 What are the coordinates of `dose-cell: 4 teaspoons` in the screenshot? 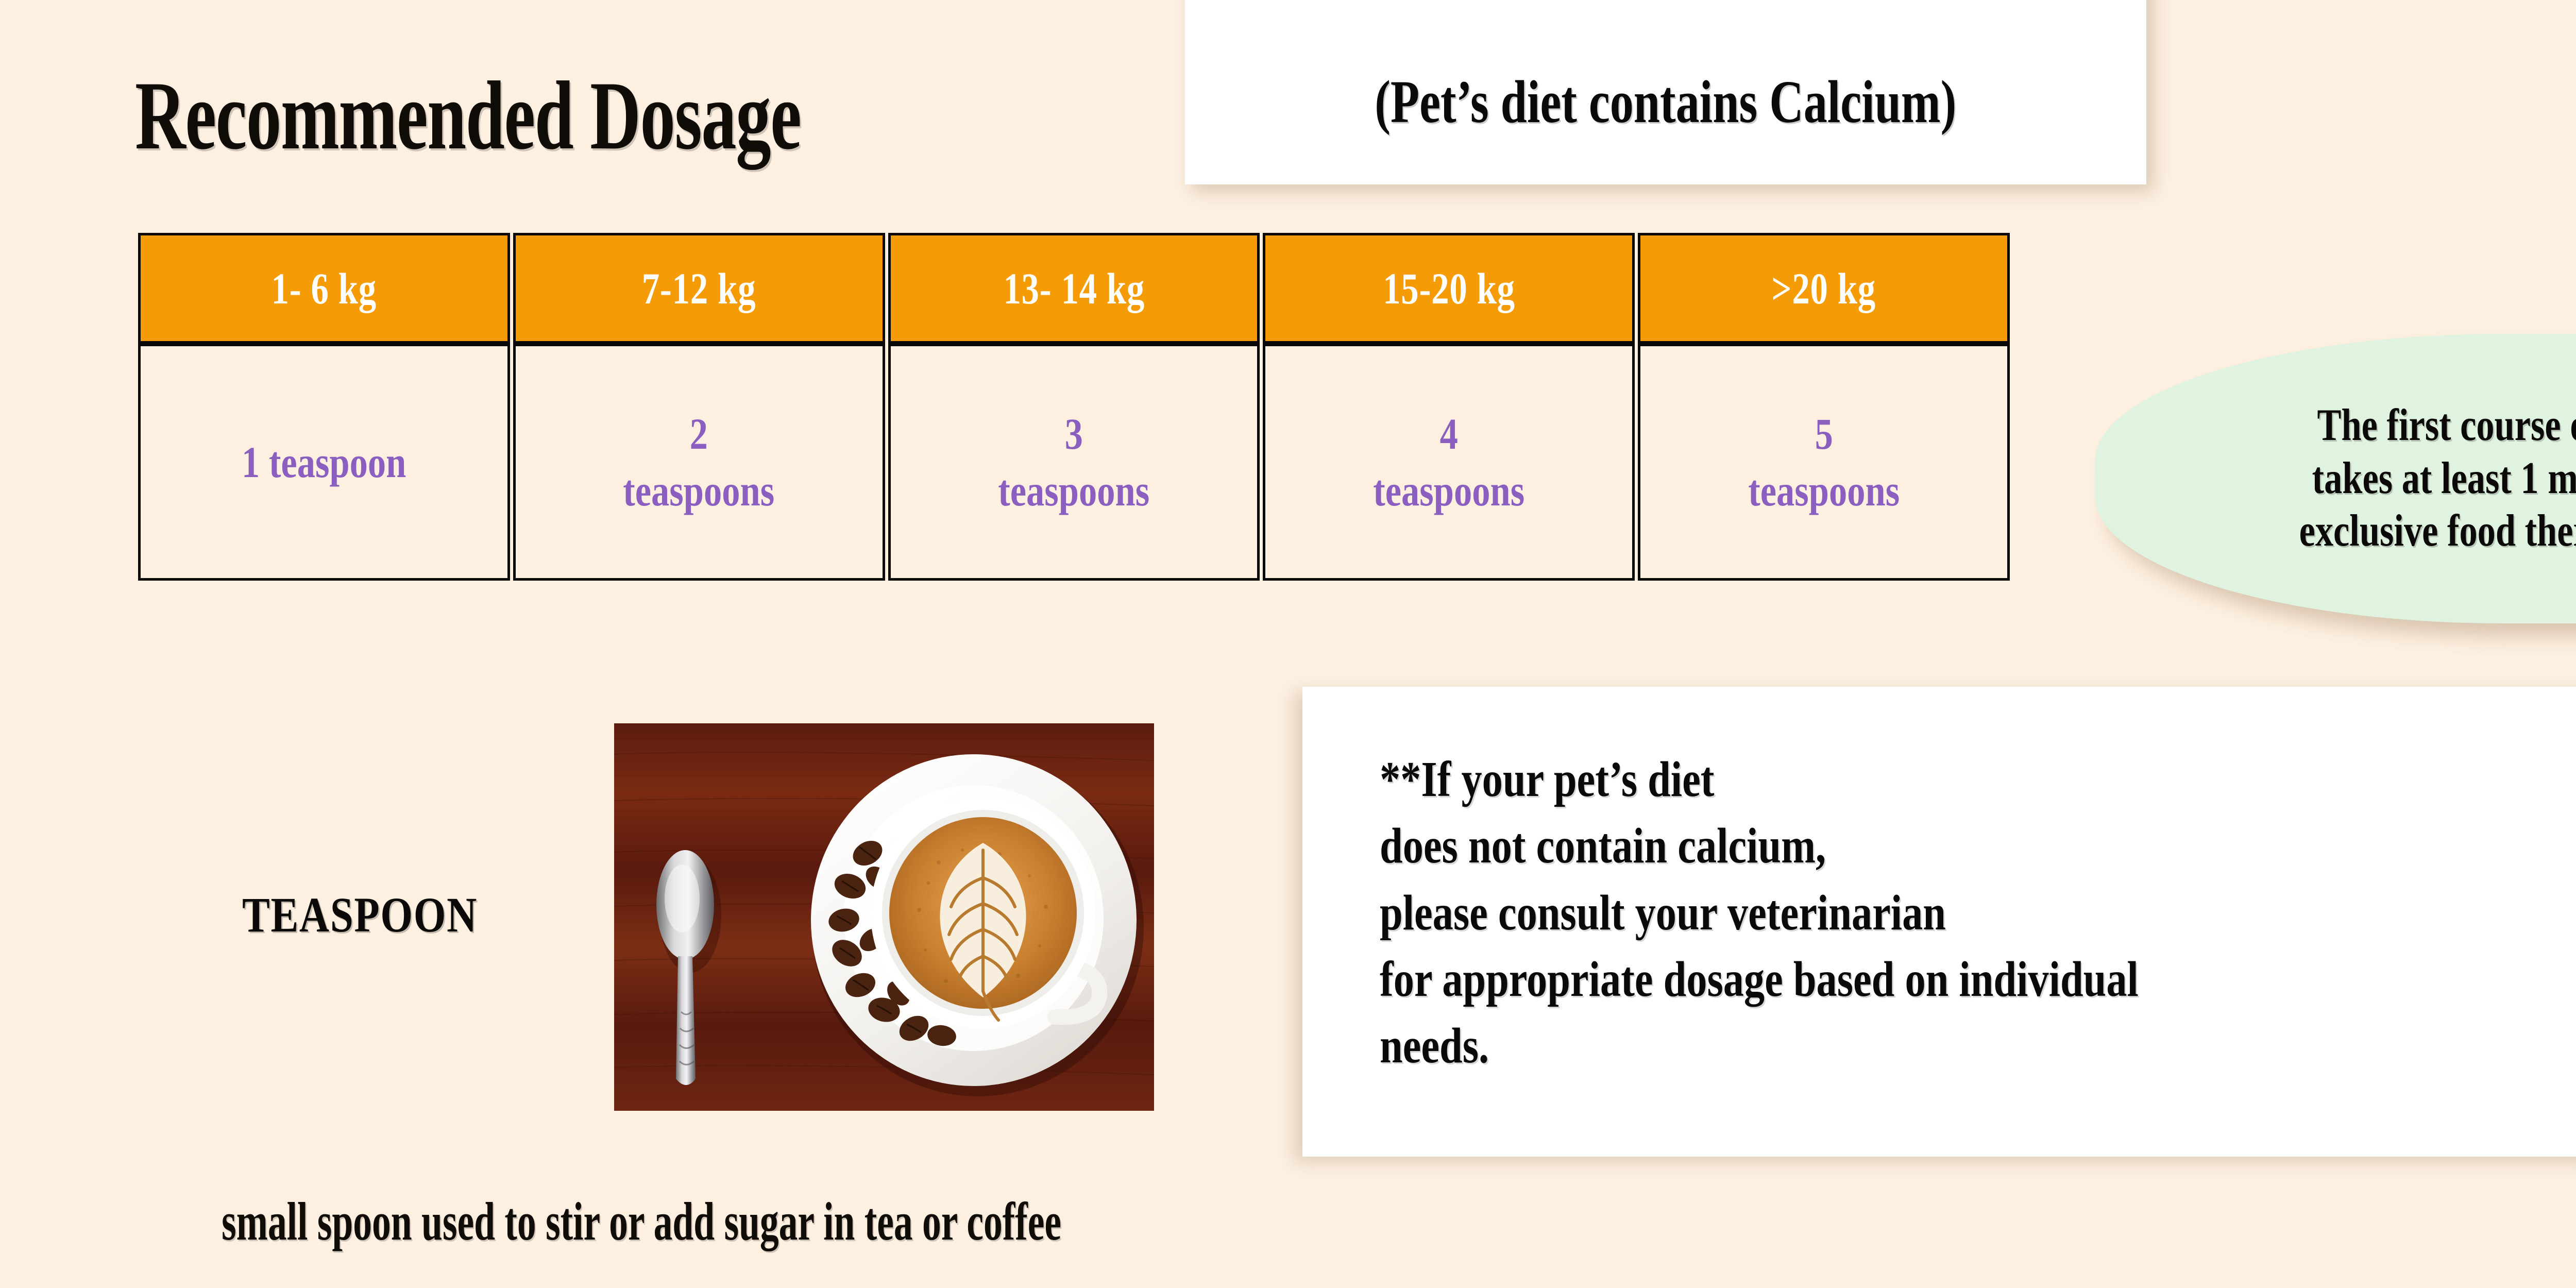 It's located at (1449, 462).